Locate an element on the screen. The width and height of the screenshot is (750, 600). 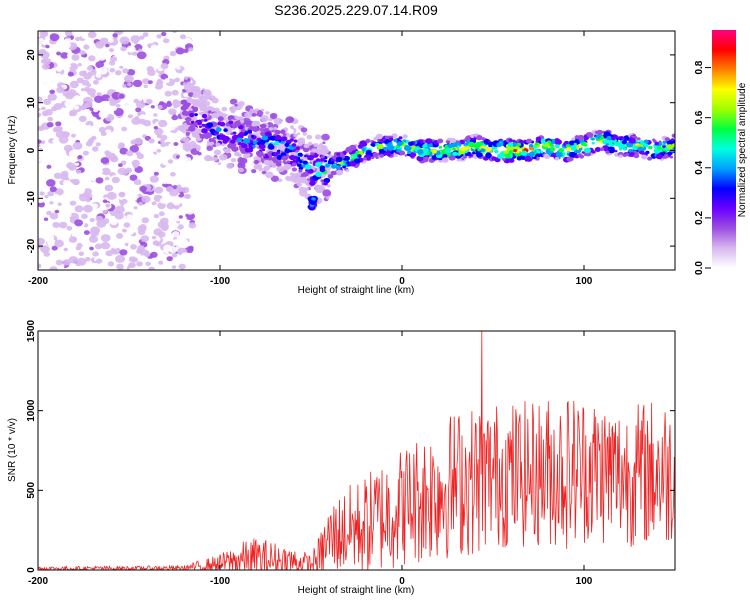
colorbar-tick-label: 0.6 is located at coordinates (699, 117).